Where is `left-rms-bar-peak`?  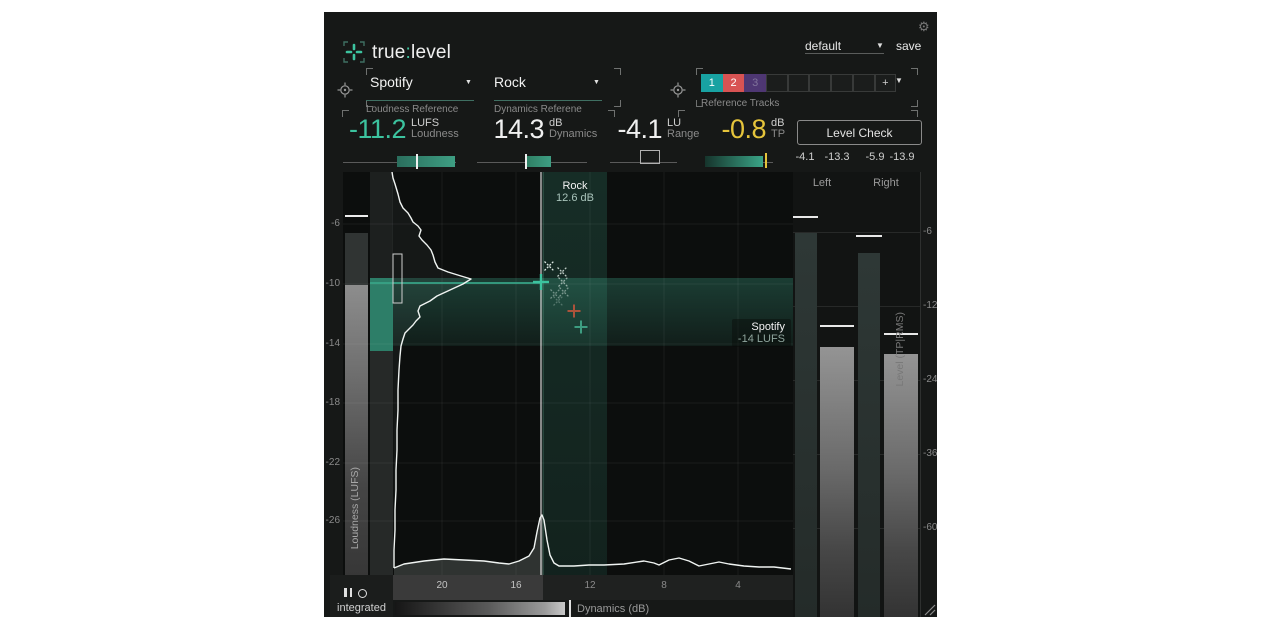
left-rms-bar-peak is located at coordinates (837, 326).